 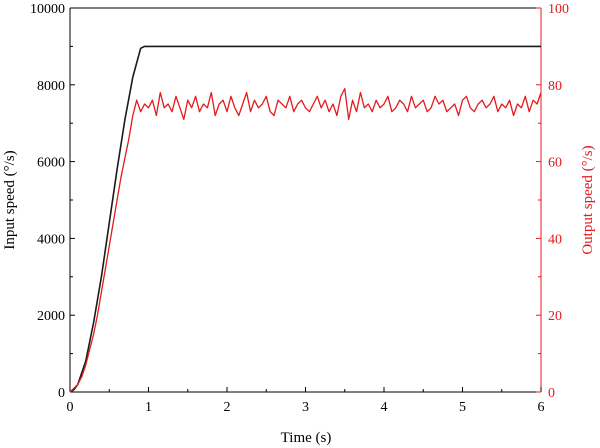 What do you see at coordinates (51, 163) in the screenshot?
I see `left-y-tick-label: 6000` at bounding box center [51, 163].